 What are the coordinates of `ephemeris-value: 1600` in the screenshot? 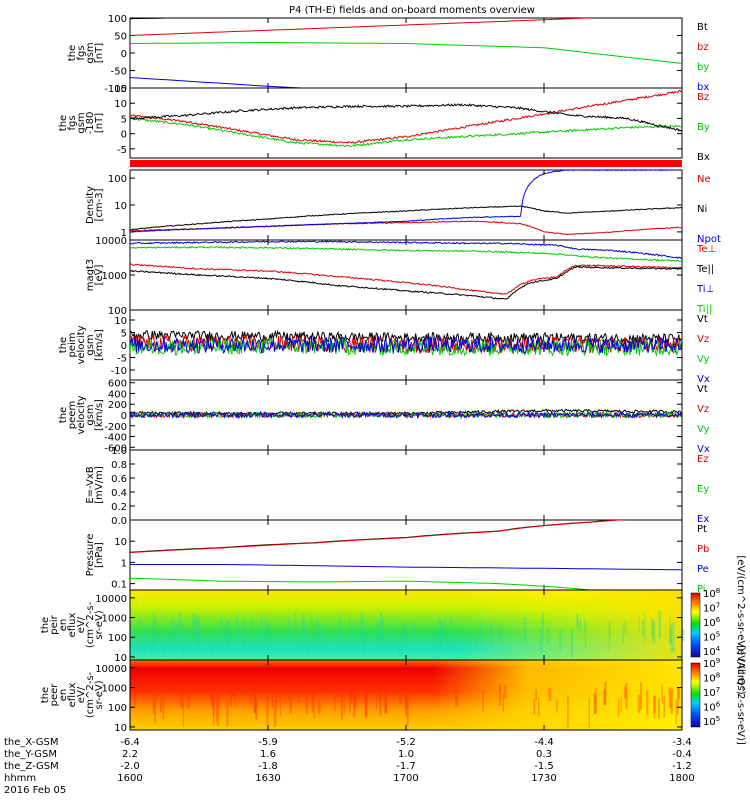 It's located at (129, 778).